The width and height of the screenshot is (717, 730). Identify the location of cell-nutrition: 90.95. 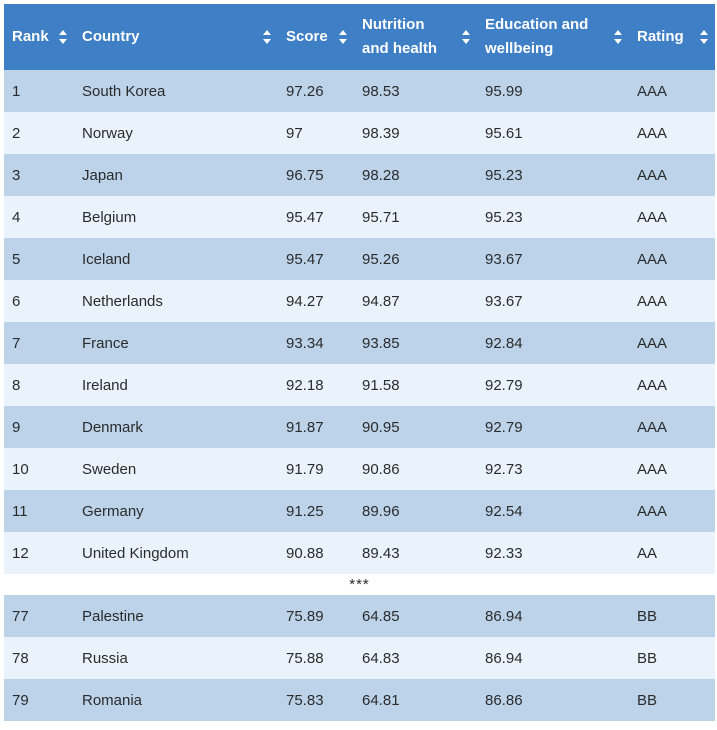
(415, 427).